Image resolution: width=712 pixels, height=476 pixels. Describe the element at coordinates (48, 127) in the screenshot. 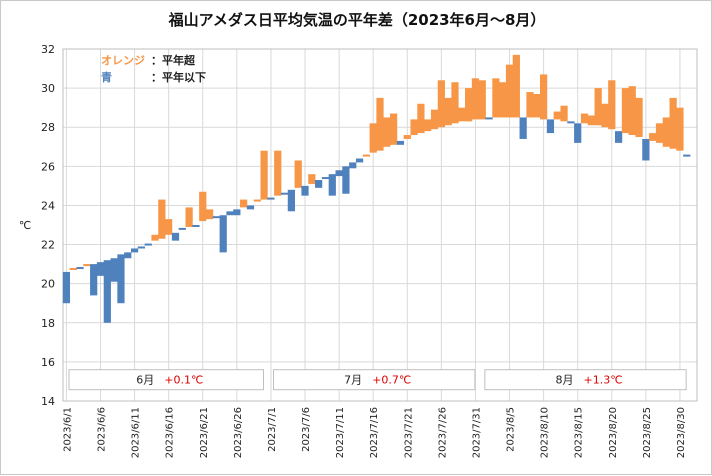

I see `y-tick-label: 28` at that location.